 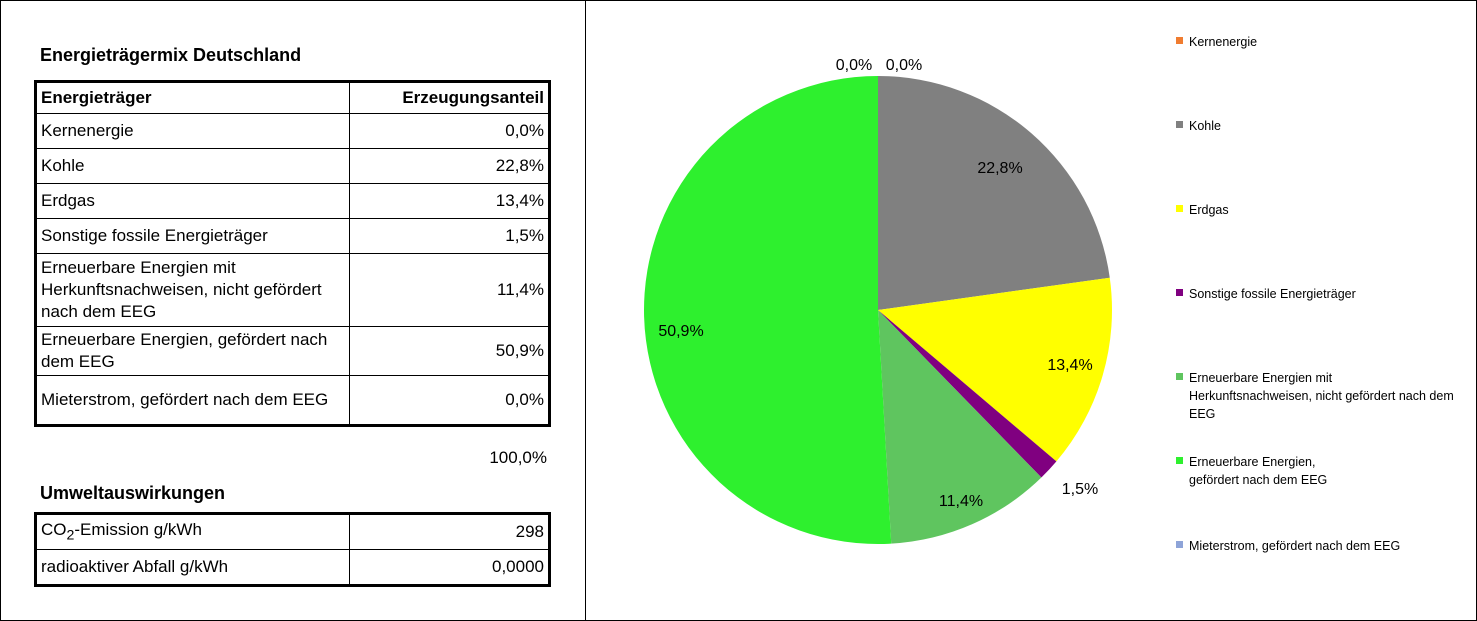 I want to click on legend-label: Kernenergie, so click(x=1223, y=42).